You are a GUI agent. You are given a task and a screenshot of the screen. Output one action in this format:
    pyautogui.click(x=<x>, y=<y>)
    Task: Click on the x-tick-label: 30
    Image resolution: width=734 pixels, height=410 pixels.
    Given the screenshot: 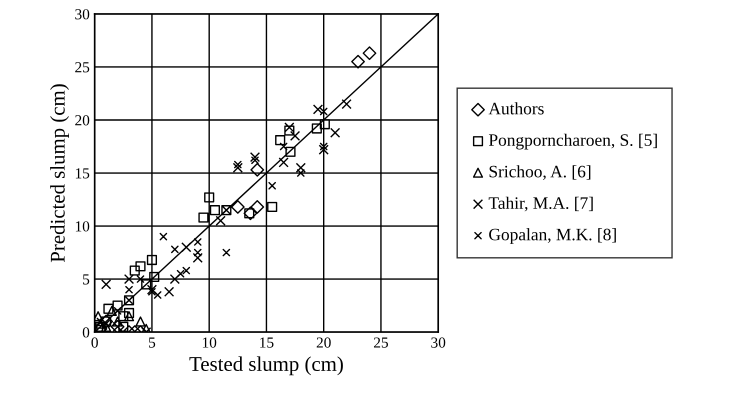 What is the action you would take?
    pyautogui.click(x=438, y=342)
    